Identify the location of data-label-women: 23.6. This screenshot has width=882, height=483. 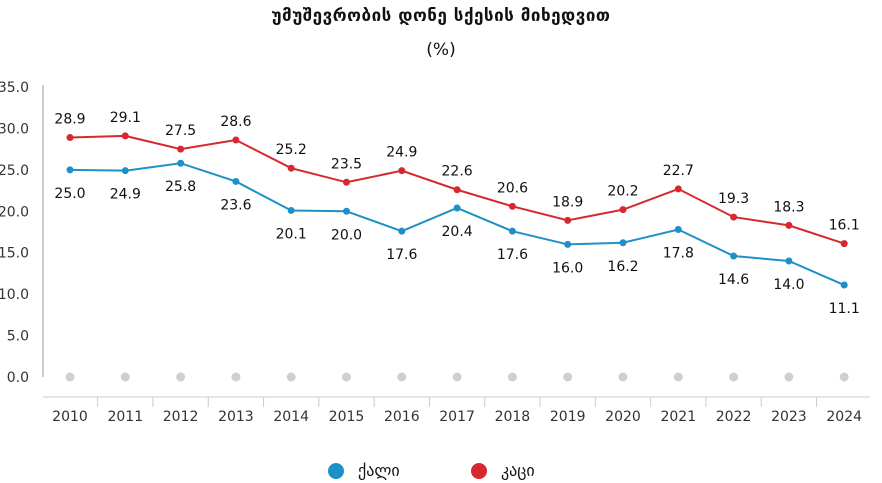
(235, 205).